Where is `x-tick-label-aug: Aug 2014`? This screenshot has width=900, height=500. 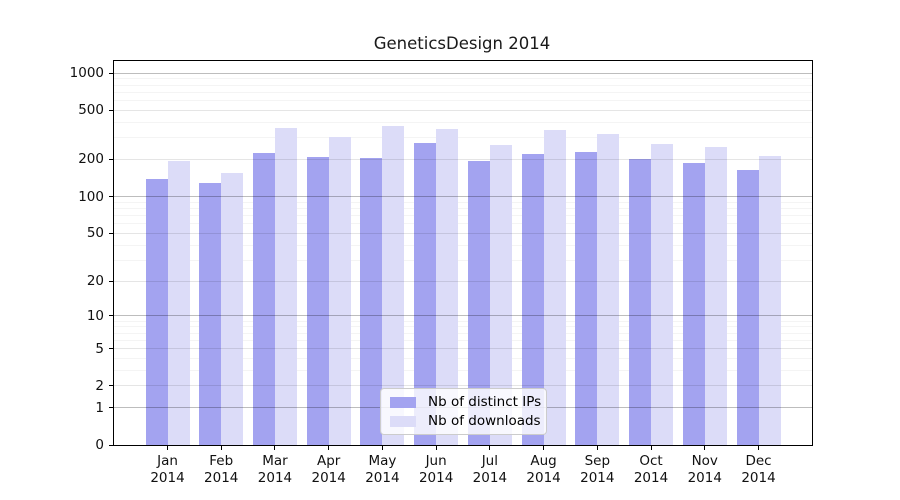 x-tick-label-aug: Aug 2014 is located at coordinates (543, 469).